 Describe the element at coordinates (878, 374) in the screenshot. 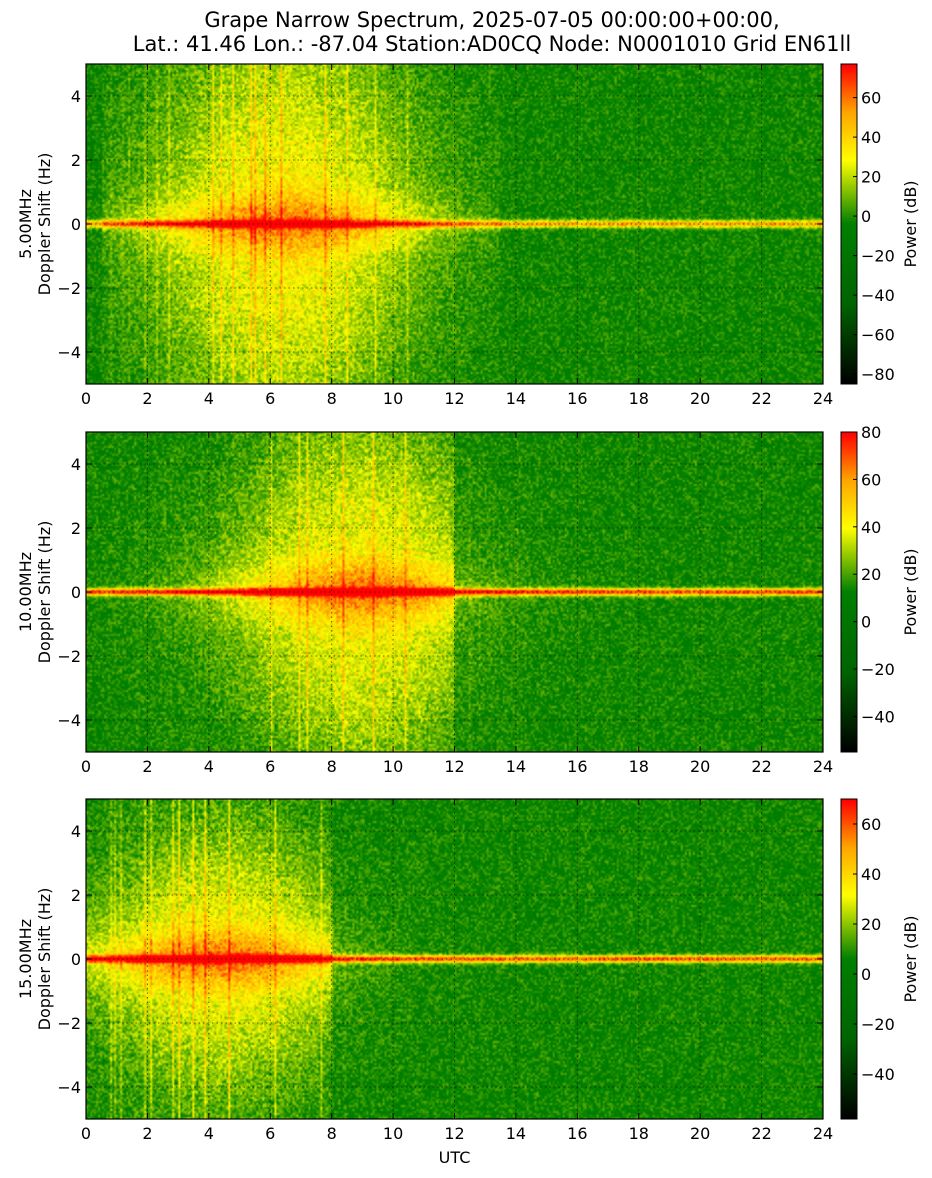

I see `colorbar-tick-label: −80` at that location.